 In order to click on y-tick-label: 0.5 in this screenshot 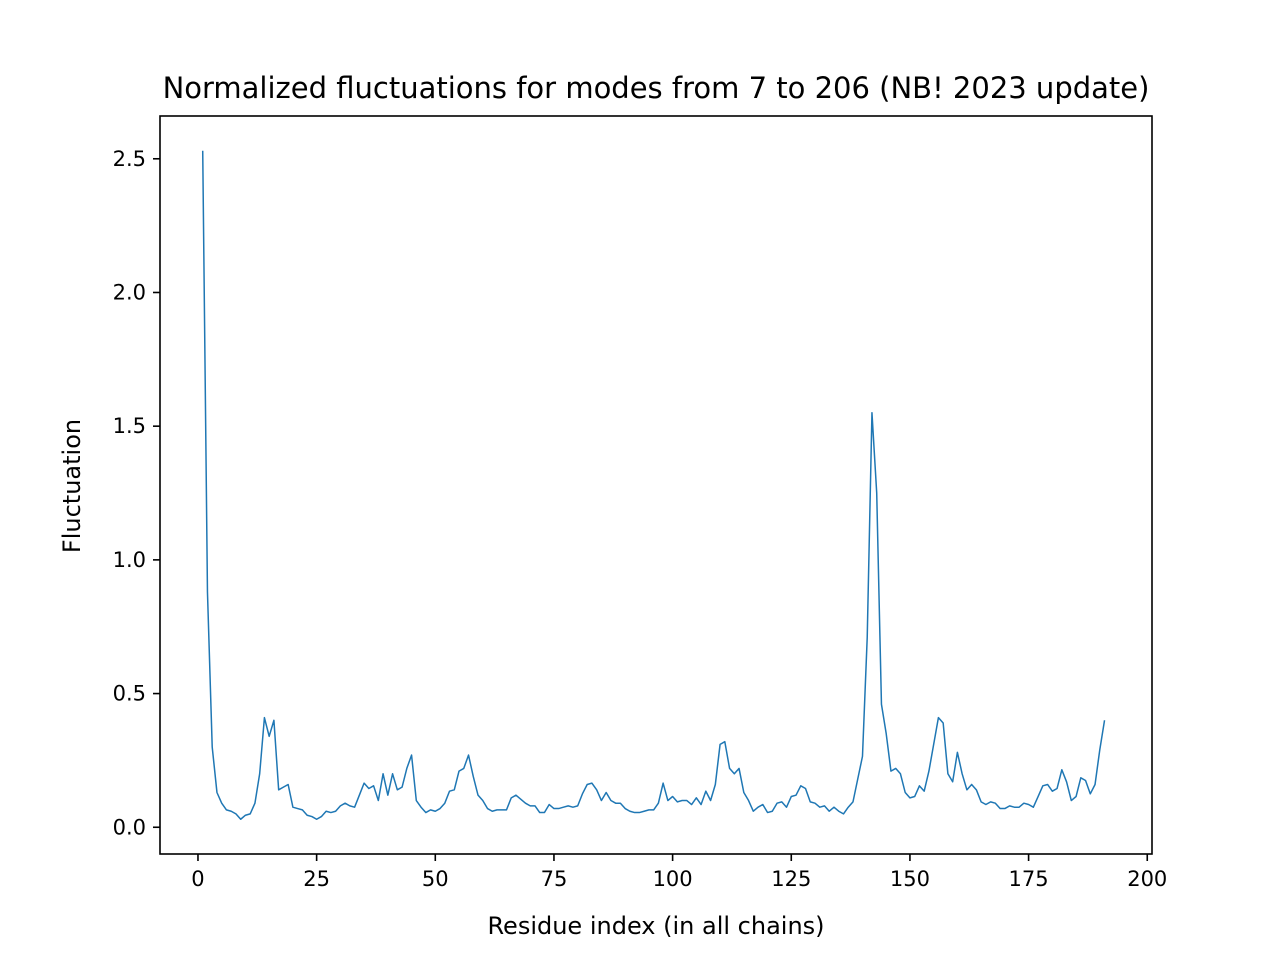, I will do `click(129, 694)`.